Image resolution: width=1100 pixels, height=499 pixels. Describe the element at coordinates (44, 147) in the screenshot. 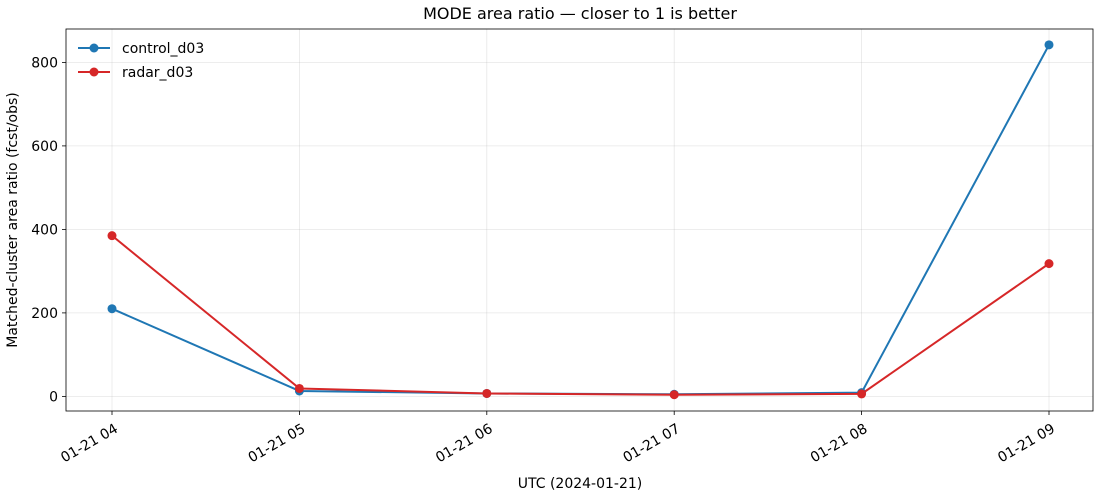

I see `y-tick-label: 600` at that location.